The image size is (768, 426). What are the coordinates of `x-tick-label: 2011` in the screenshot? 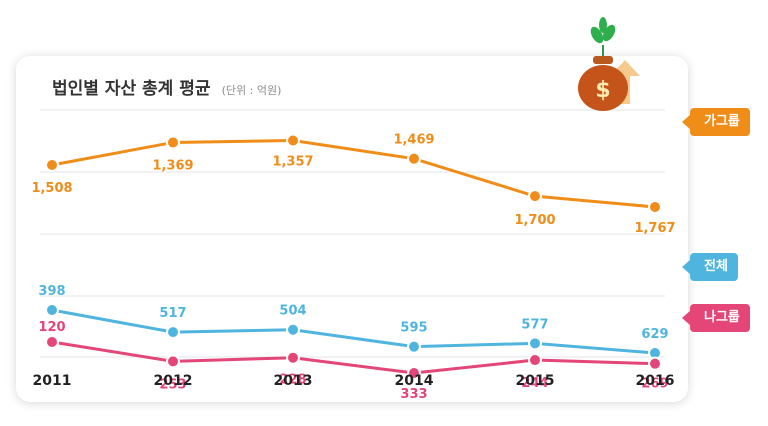 It's located at (52, 381).